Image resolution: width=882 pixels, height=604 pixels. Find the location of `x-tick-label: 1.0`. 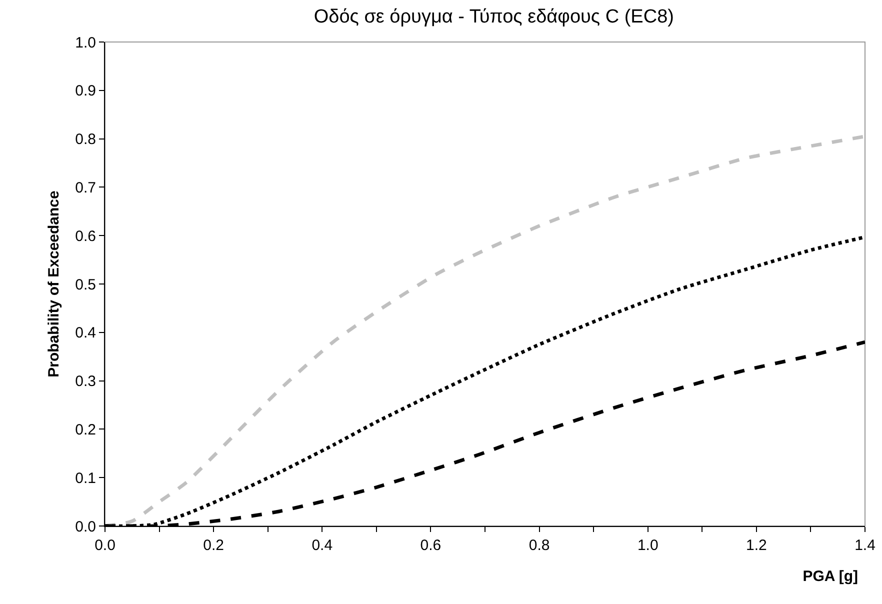

x-tick-label: 1.0 is located at coordinates (647, 545).